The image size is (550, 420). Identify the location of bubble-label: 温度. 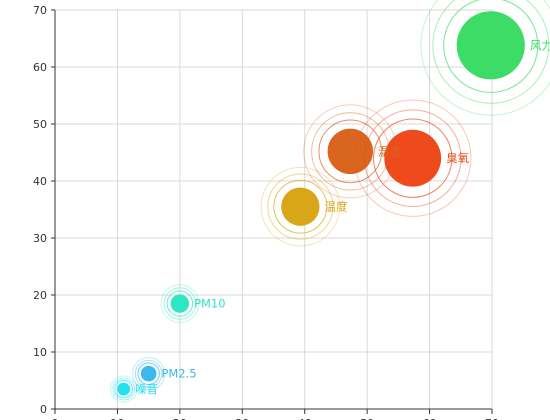
(336, 207).